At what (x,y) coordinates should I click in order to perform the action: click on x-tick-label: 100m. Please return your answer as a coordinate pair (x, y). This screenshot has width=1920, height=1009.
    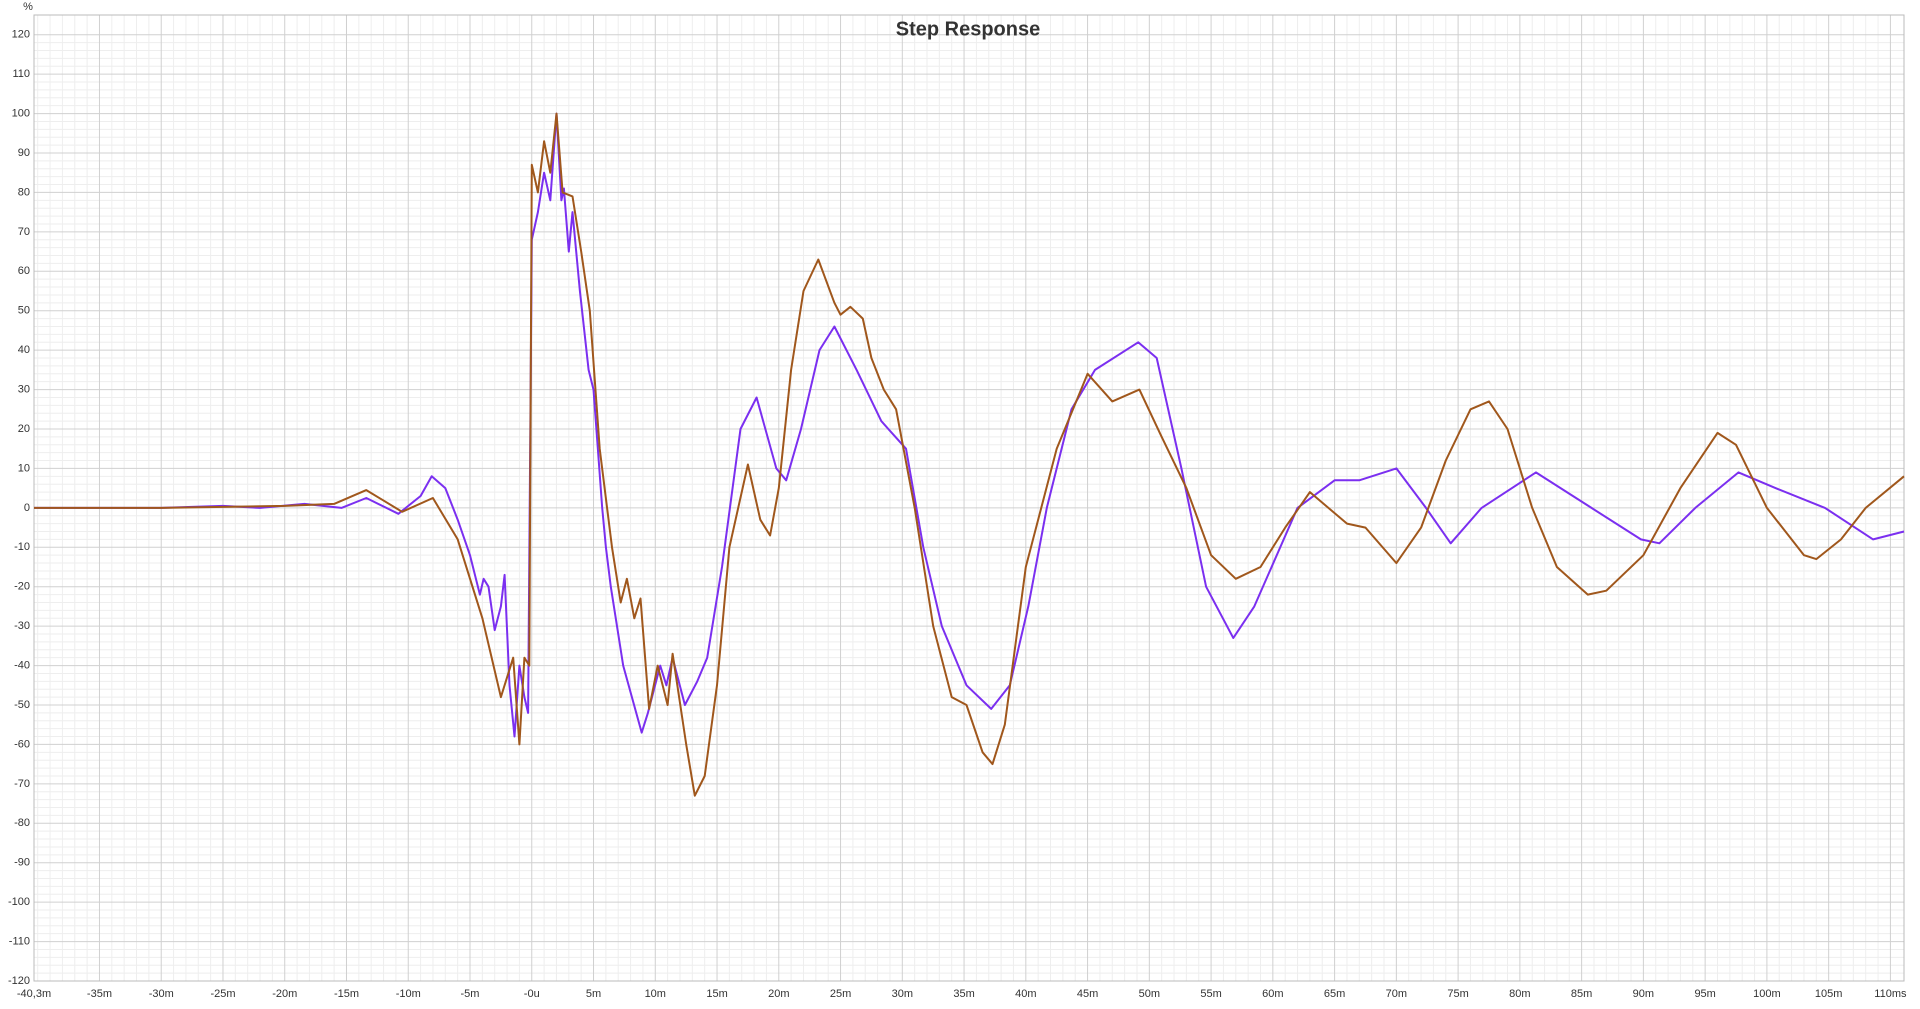
    Looking at the image, I should click on (1767, 994).